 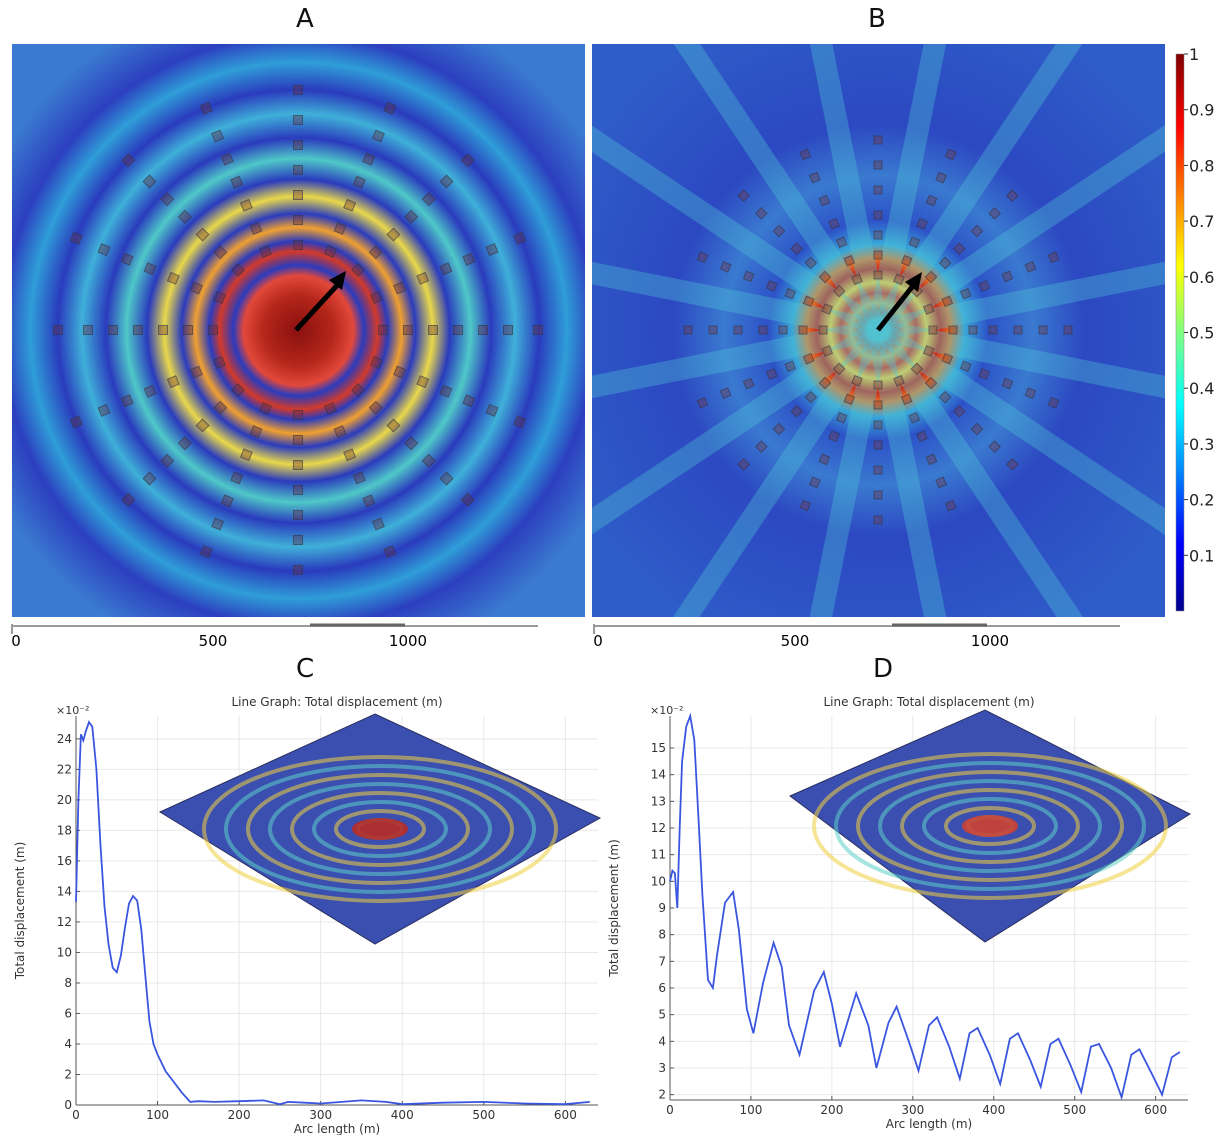 I want to click on panel-label-b: B, so click(x=877, y=19).